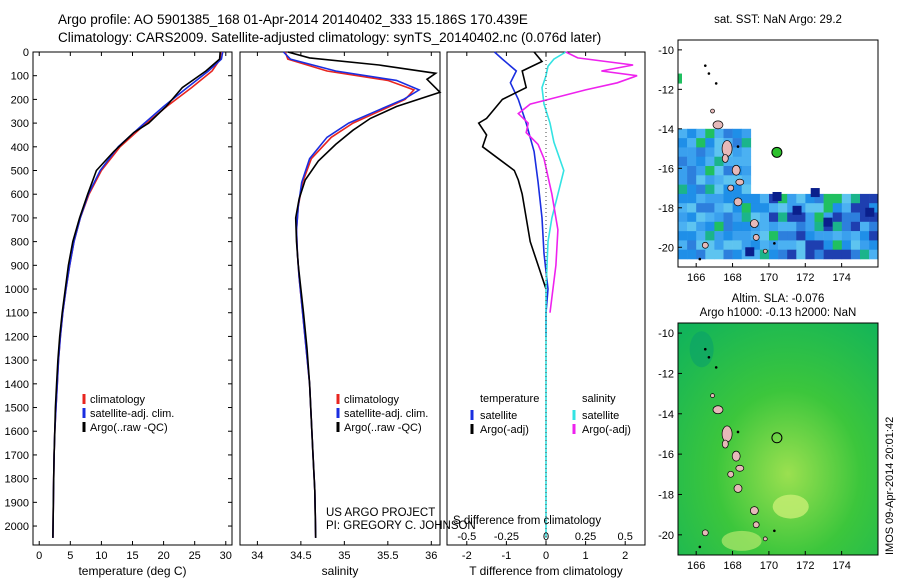  I want to click on y-tick-label: 300, so click(20, 124).